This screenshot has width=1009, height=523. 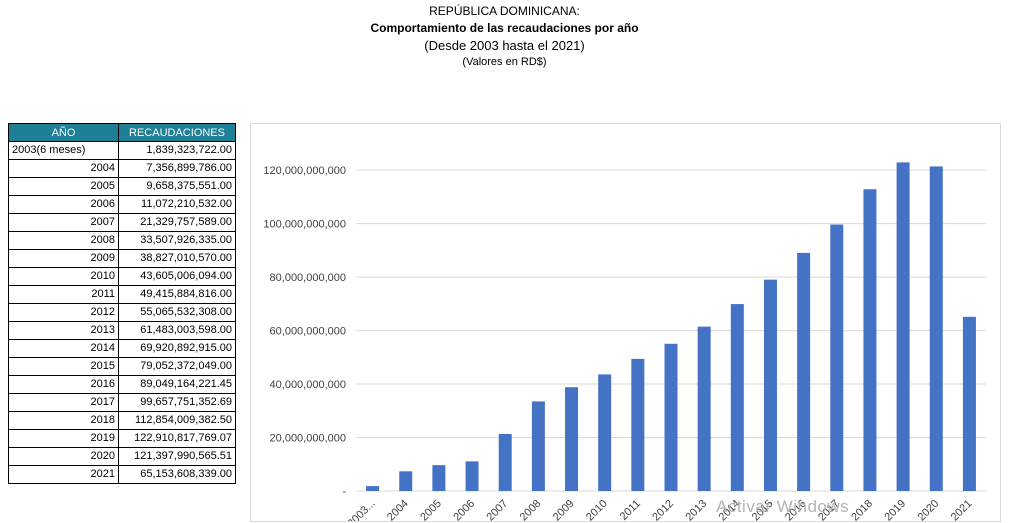 I want to click on table-row: 2005 9,658,375,551.00, so click(x=122, y=186).